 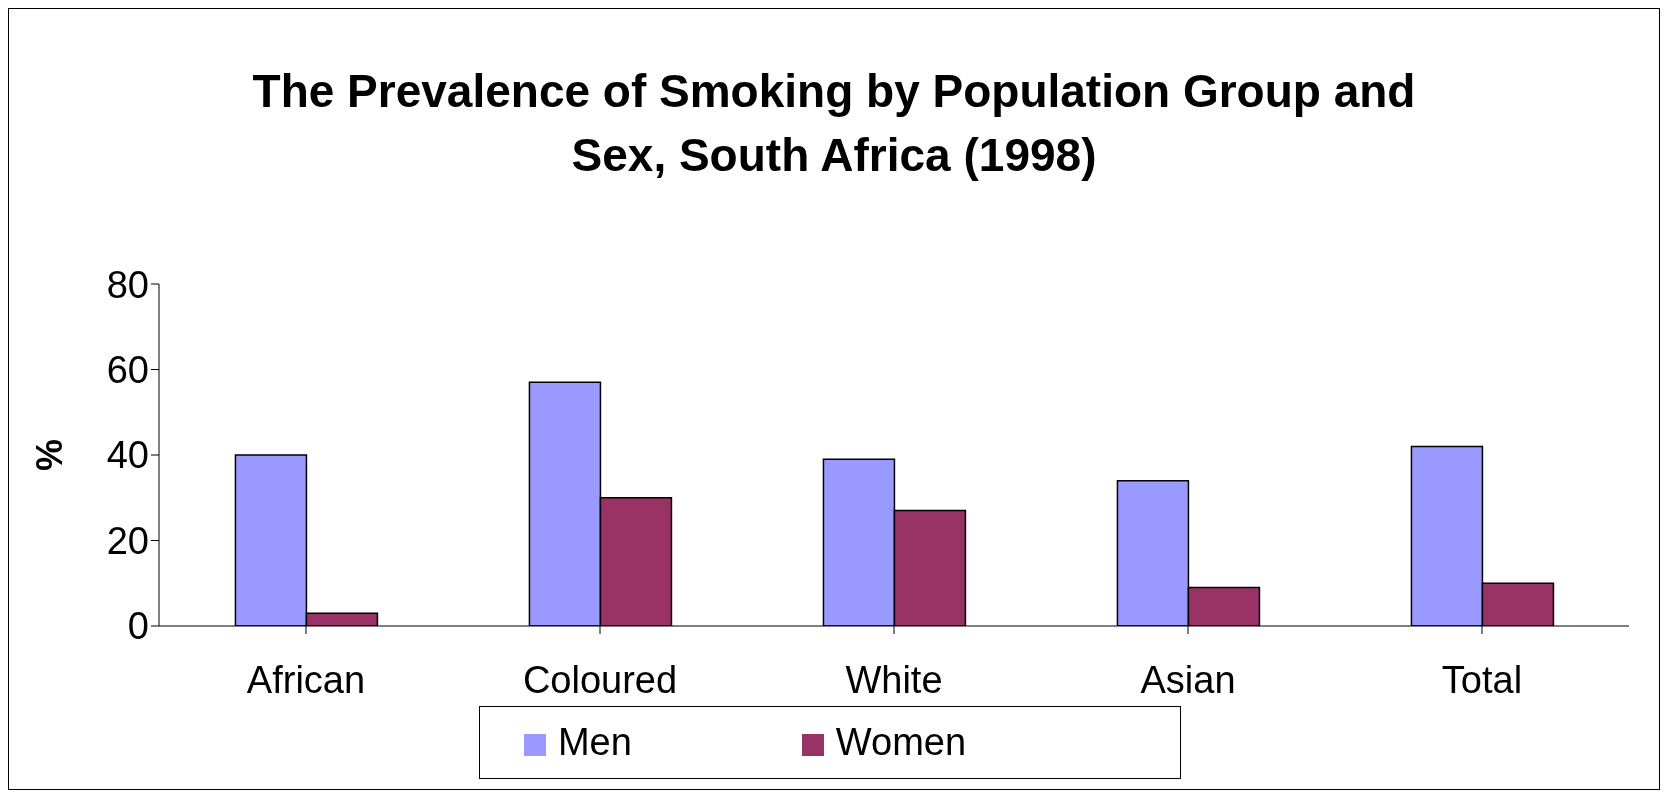 I want to click on y-tick-label: 40, so click(x=127, y=455).